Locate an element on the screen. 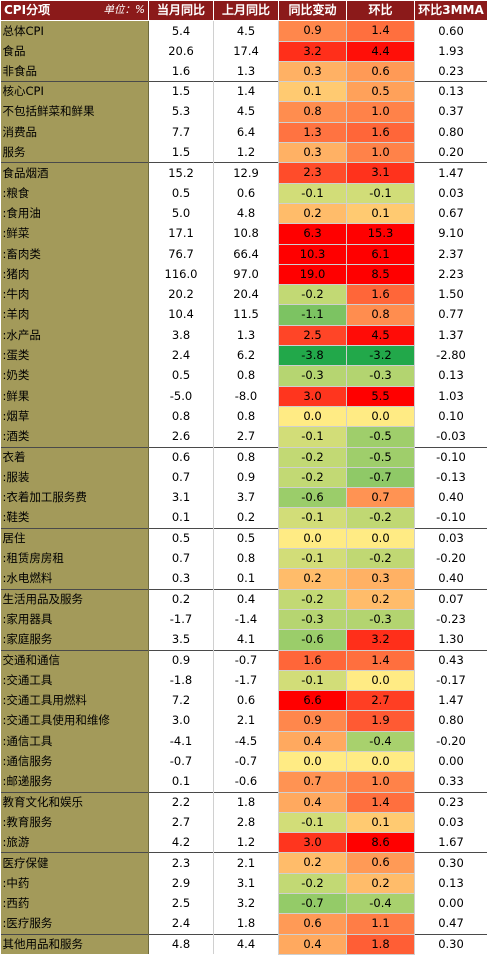 This screenshot has width=487, height=955. cell-mom-3mma: 0.13 is located at coordinates (451, 376).